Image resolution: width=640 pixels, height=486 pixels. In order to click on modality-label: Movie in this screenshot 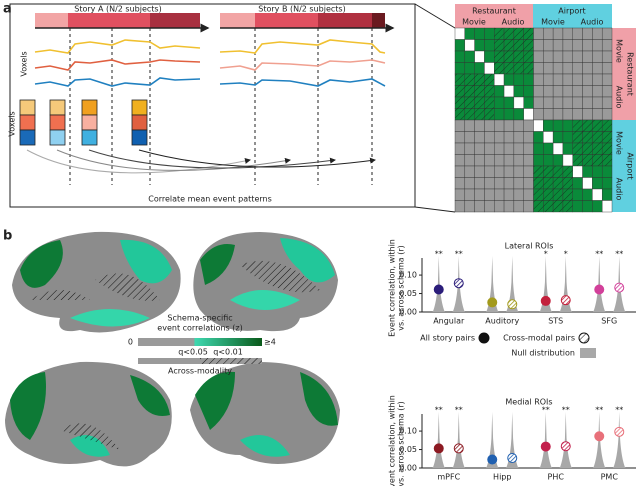, I will do `click(619, 51)`.